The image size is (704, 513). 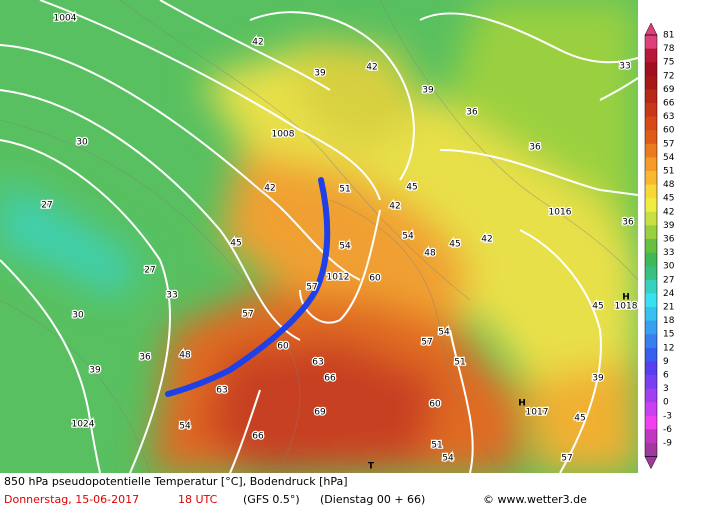 I want to click on caption-credit: © www.wetter3.de, so click(x=535, y=499).